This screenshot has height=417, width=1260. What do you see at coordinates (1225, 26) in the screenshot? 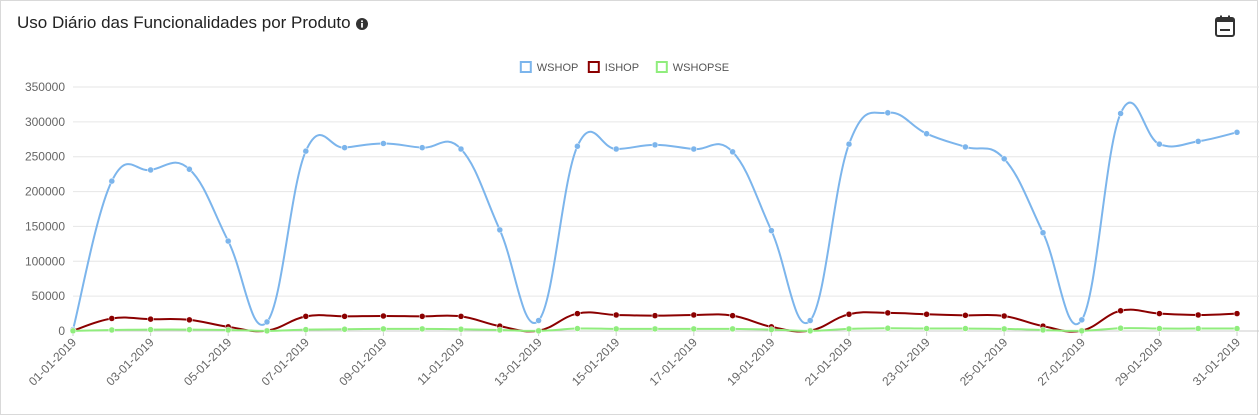
I see `calendar-icon` at bounding box center [1225, 26].